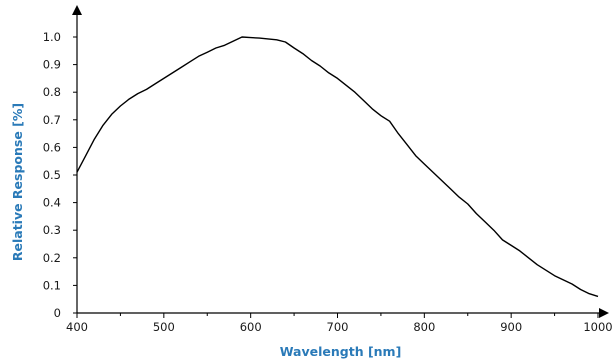  Describe the element at coordinates (511, 327) in the screenshot. I see `x-tick-label: 900` at that location.